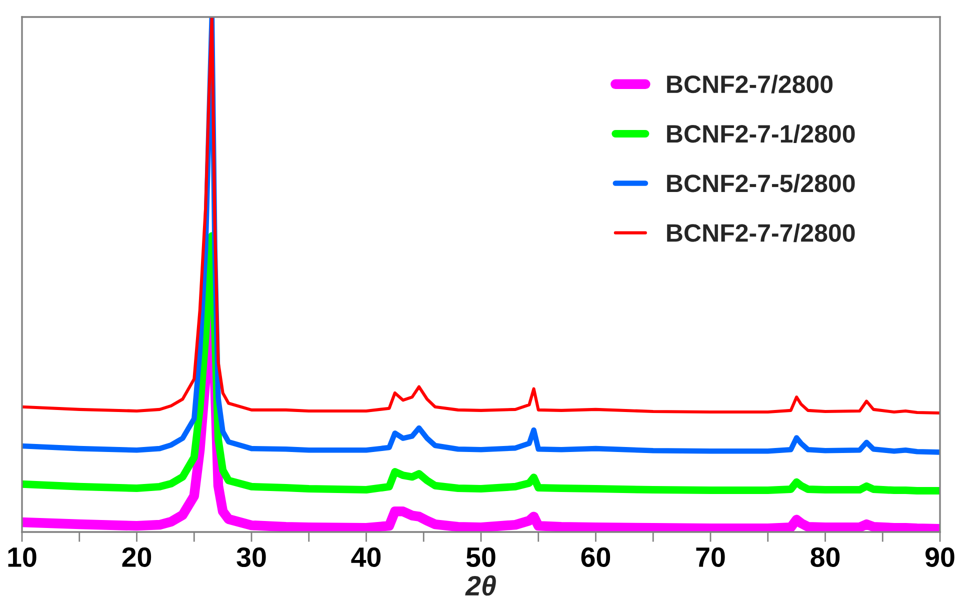  I want to click on x-tick-label: 30, so click(251, 557).